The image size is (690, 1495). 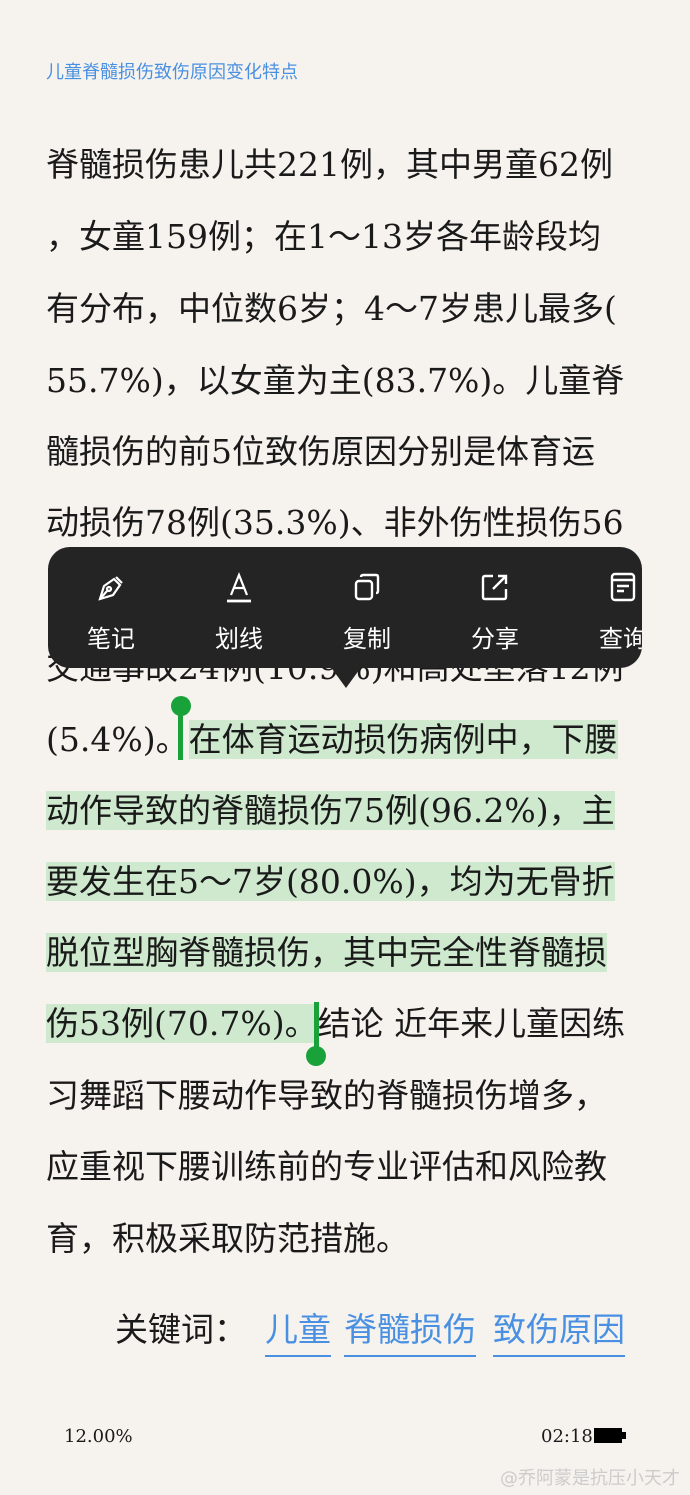 I want to click on text-segment: (5.4%)。, so click(x=117, y=739).